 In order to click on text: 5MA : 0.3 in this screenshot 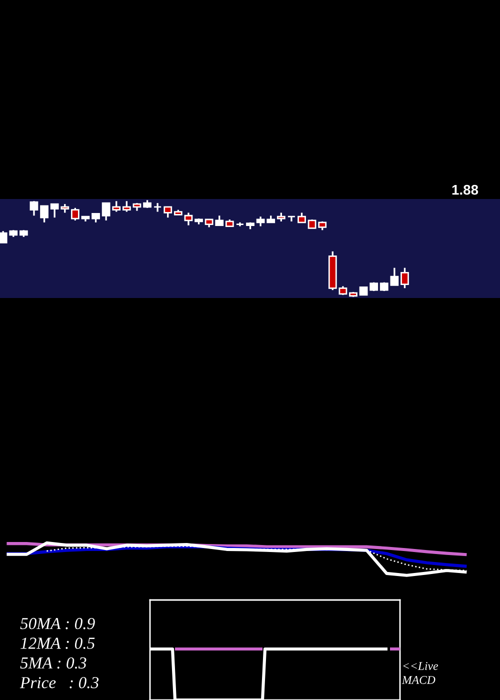, I will do `click(53, 663)`.